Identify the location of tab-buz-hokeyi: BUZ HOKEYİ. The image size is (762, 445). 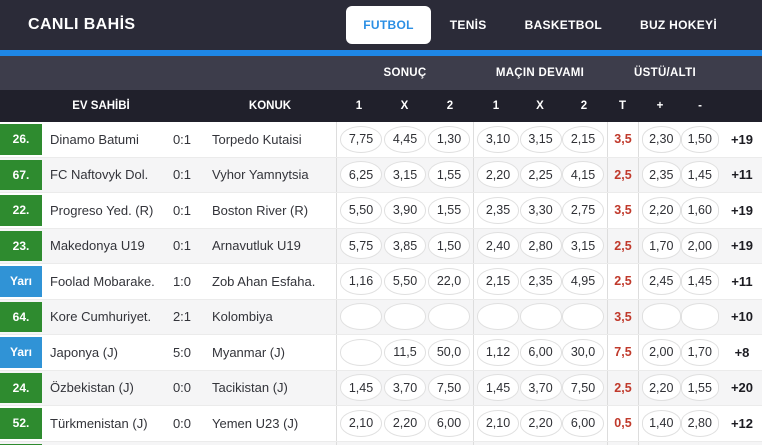
(678, 25).